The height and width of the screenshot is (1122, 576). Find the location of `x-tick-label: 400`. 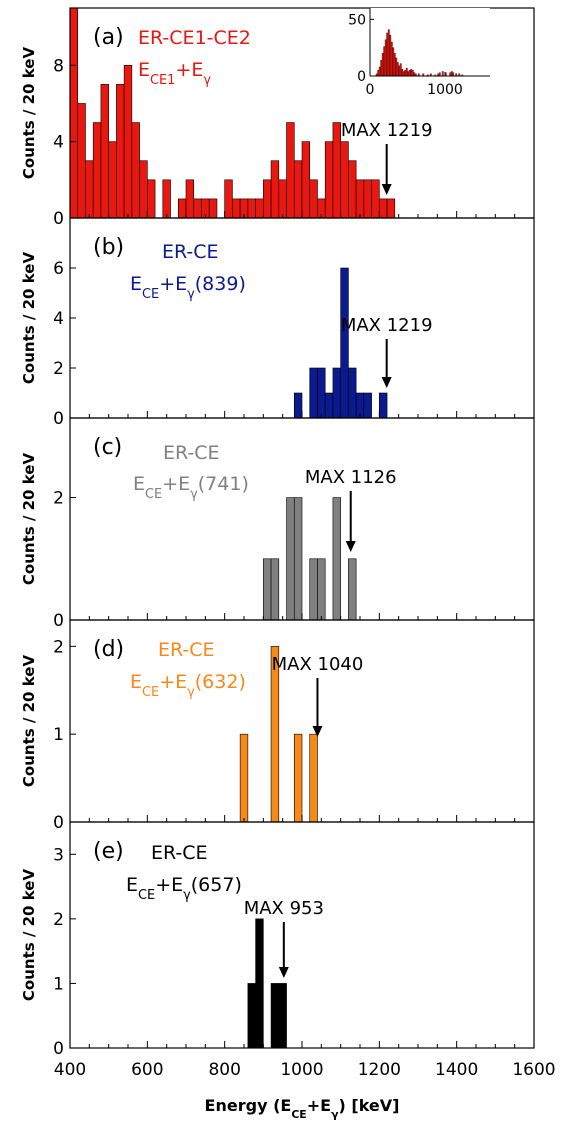

x-tick-label: 400 is located at coordinates (70, 1070).